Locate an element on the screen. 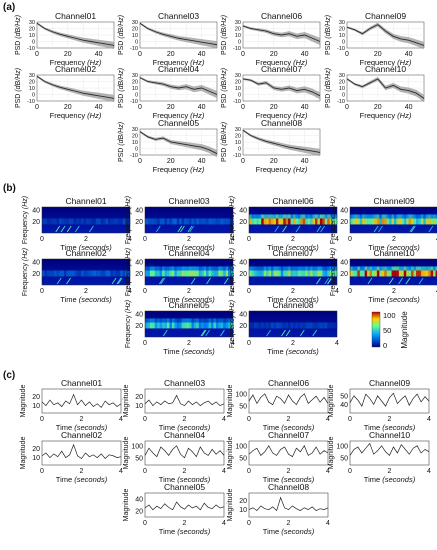  spectrogram-ylabel-unit: (Hz) is located at coordinates (128, 254).